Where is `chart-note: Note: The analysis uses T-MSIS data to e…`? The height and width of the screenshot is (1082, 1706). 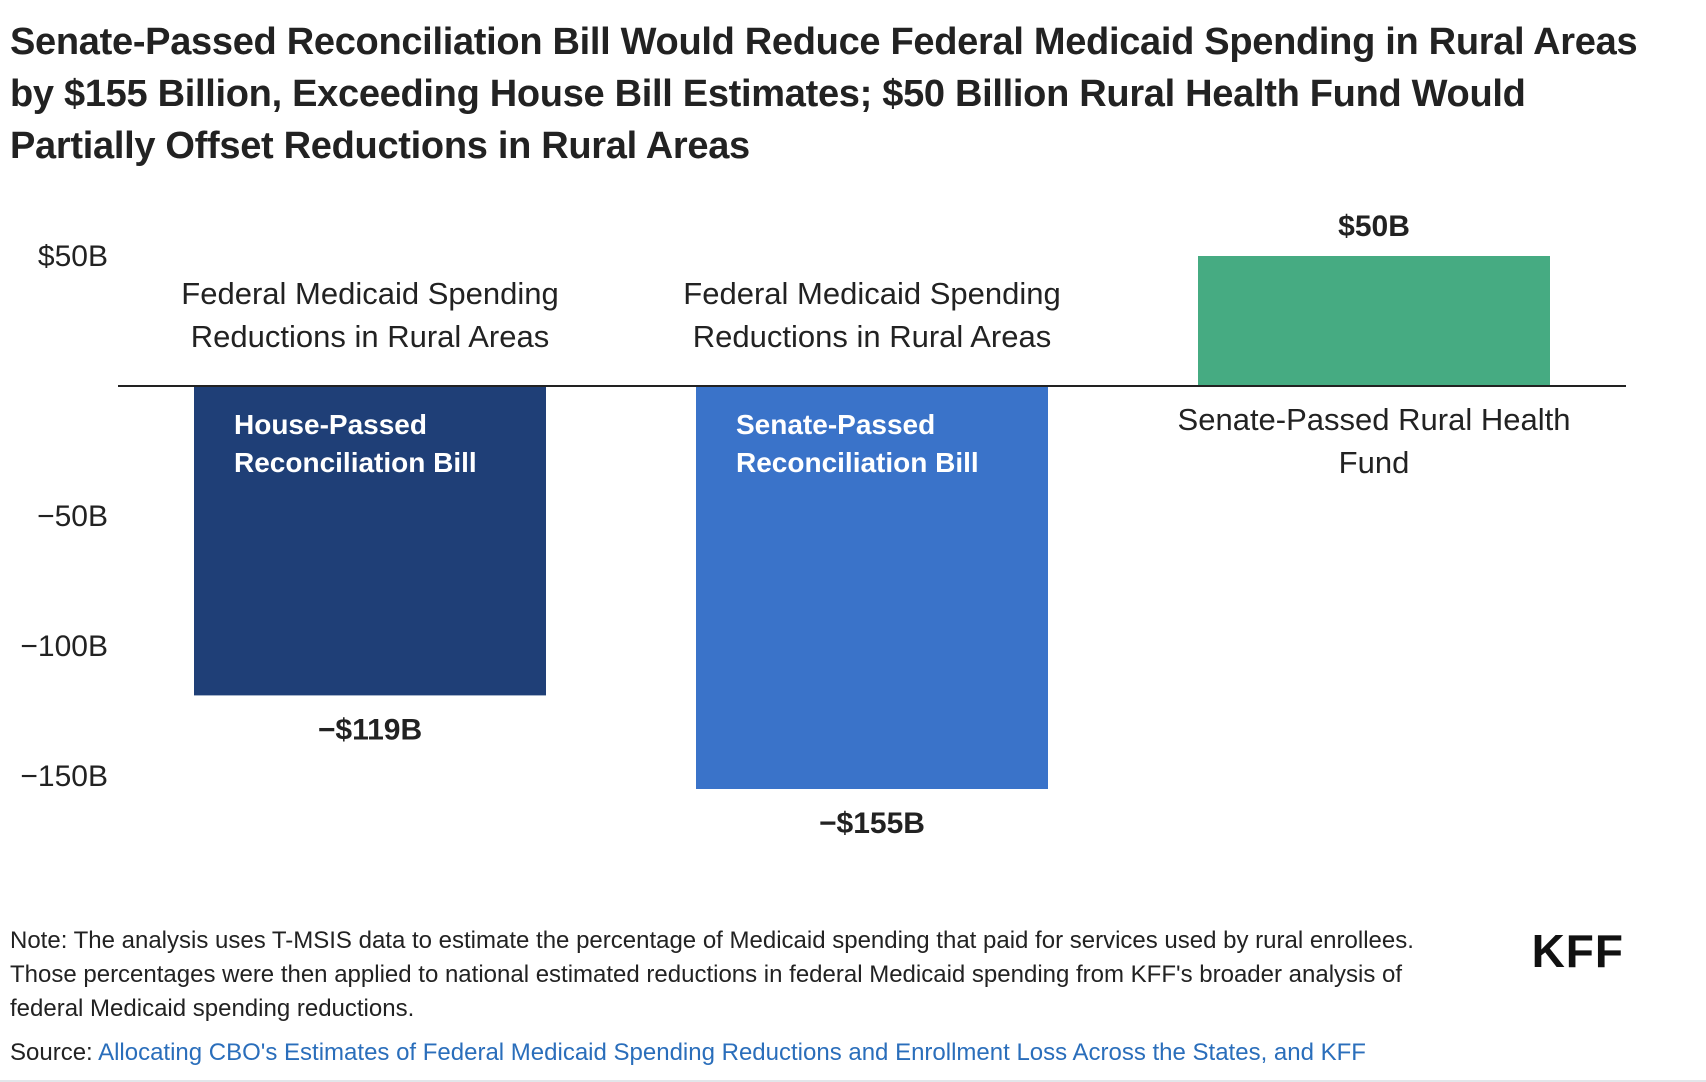 chart-note: Note: The analysis uses T-MSIS data to e… is located at coordinates (712, 974).